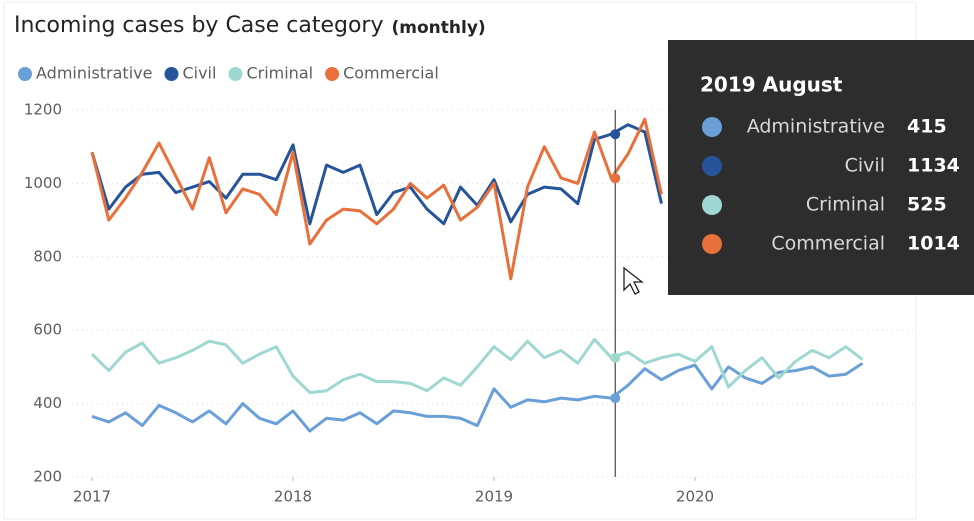 This screenshot has height=521, width=974. Describe the element at coordinates (933, 244) in the screenshot. I see `tooltip-value: 1014` at that location.